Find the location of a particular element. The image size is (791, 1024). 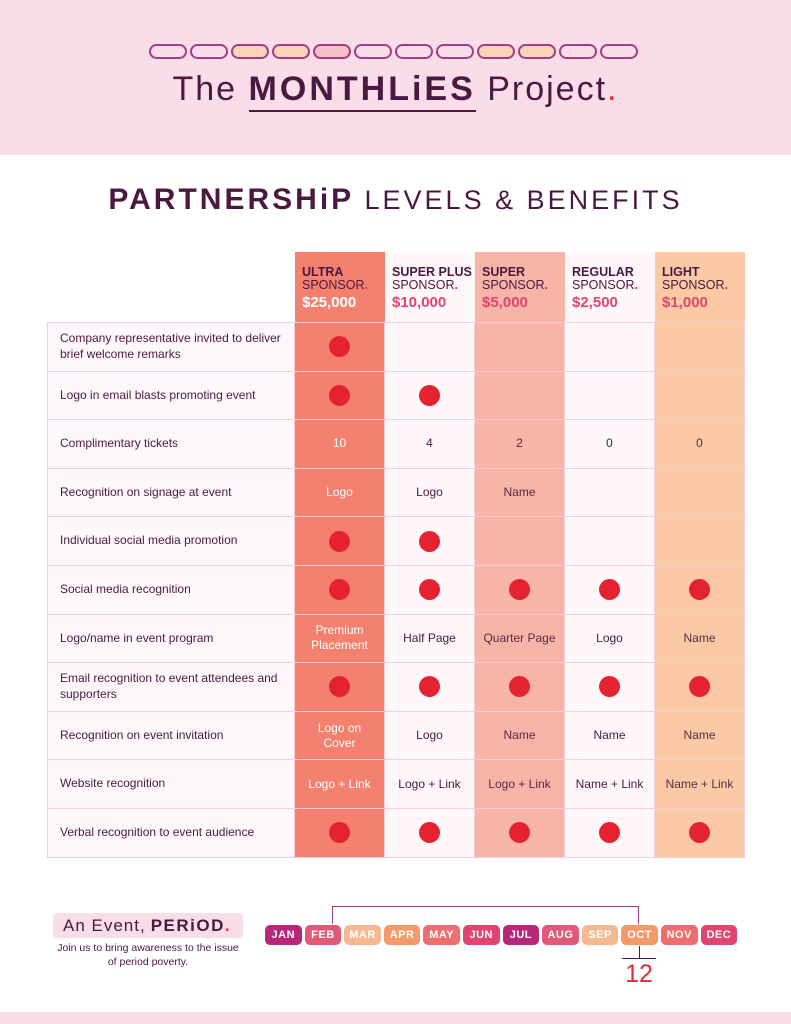

month-sep: SEP is located at coordinates (600, 935).